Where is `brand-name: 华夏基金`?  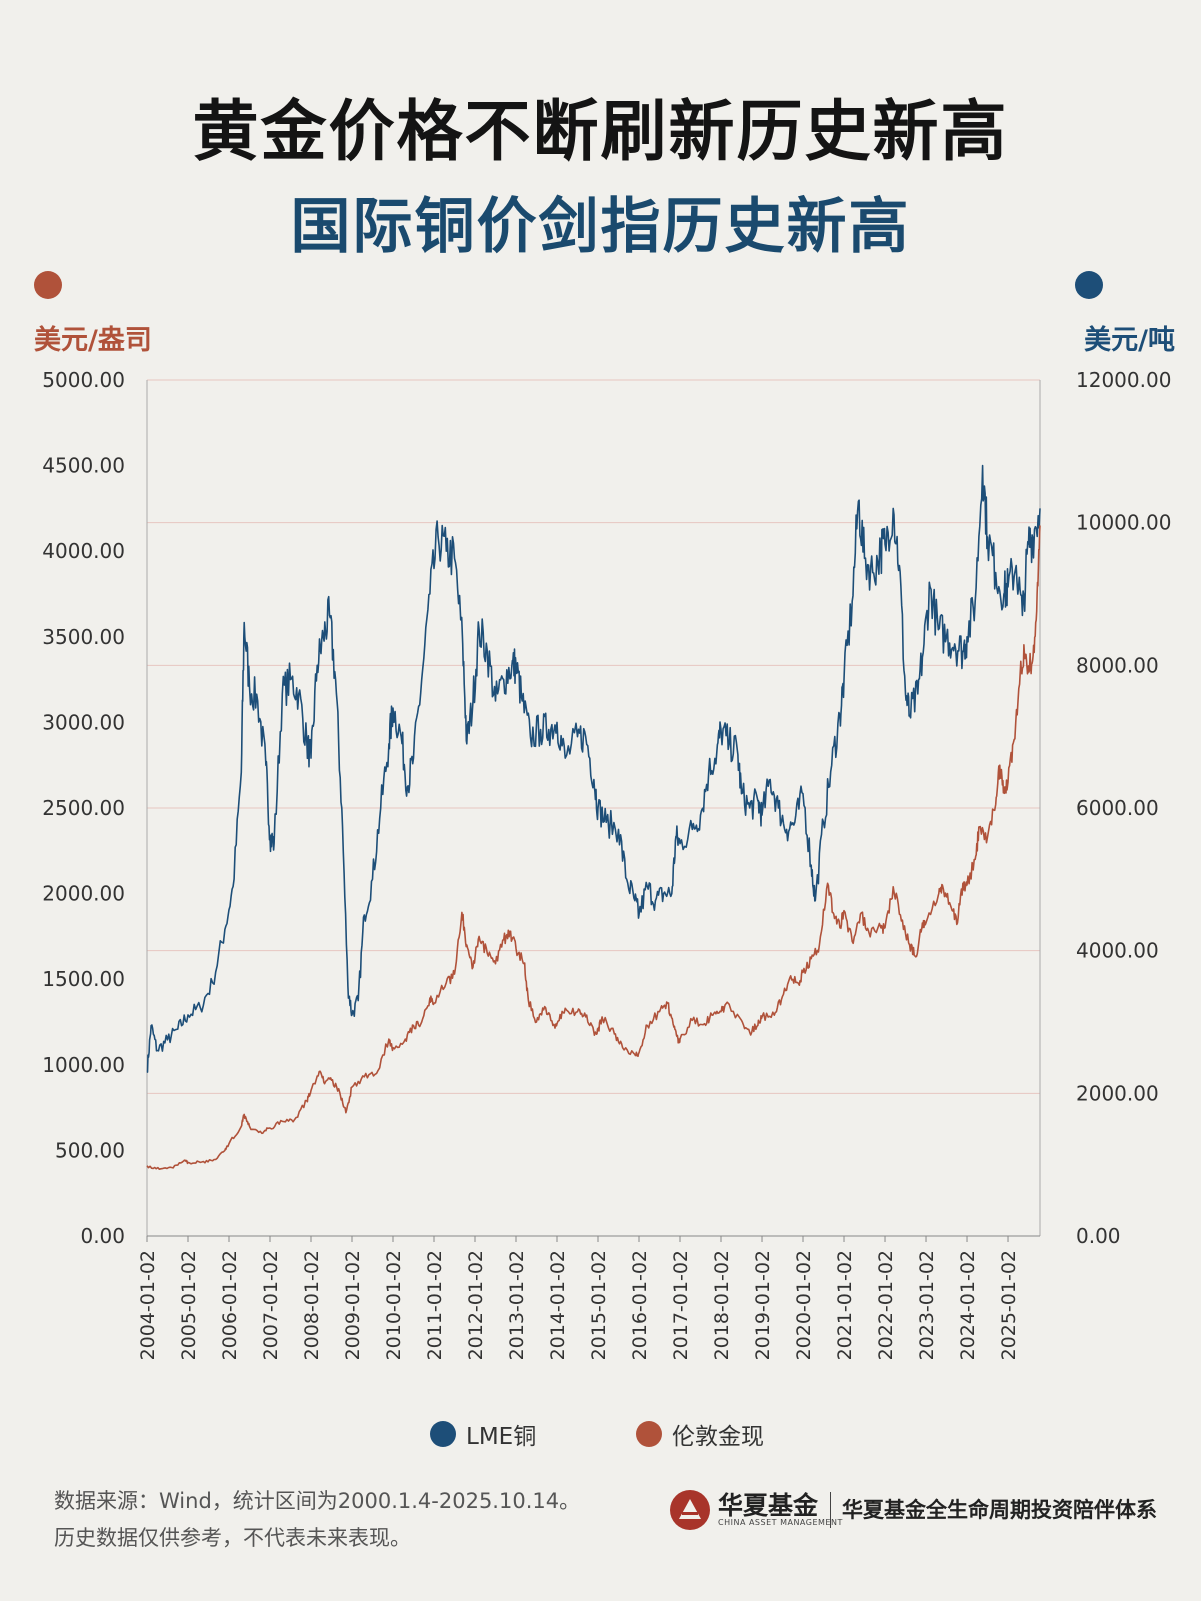 brand-name: 华夏基金 is located at coordinates (768, 1505).